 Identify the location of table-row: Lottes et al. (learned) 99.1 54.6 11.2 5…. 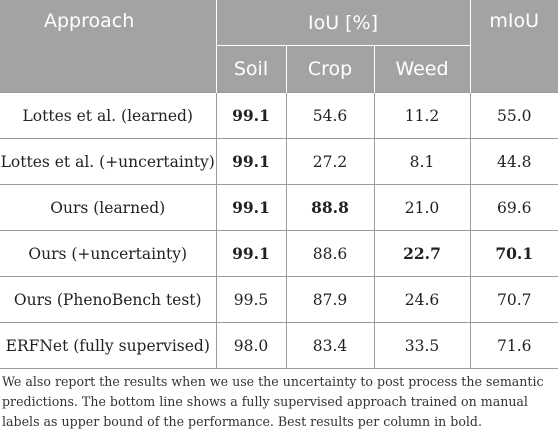
(279, 115).